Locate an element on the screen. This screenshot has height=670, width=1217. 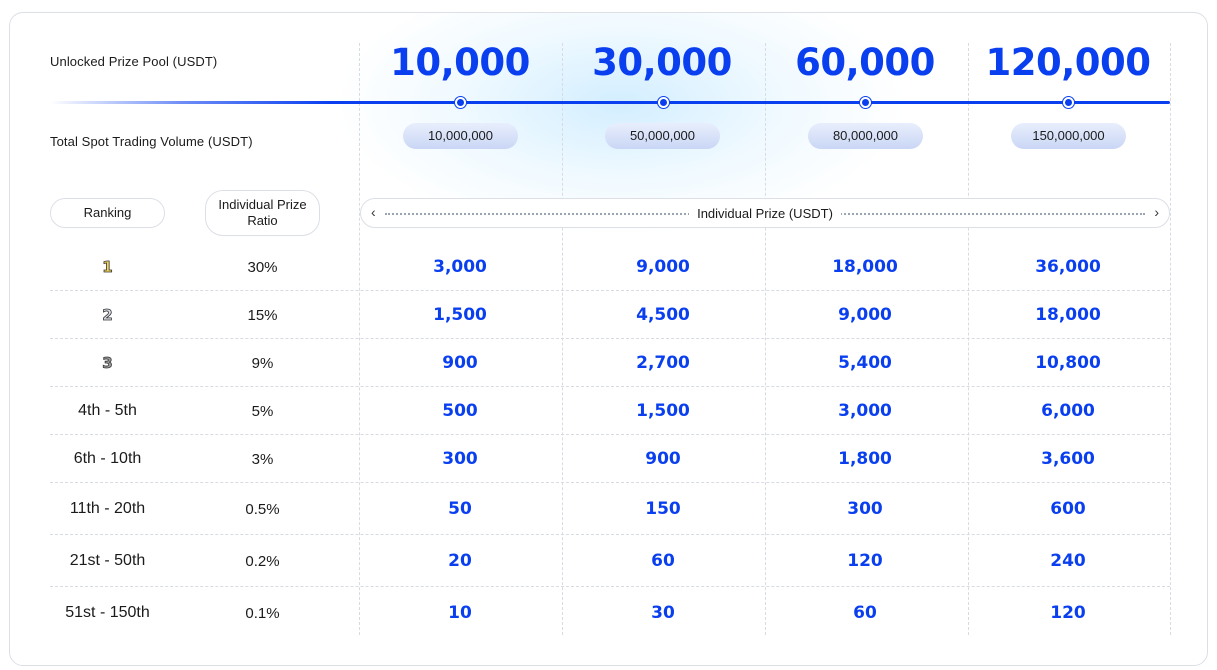
silver-medal-icon: 2 is located at coordinates (107, 315).